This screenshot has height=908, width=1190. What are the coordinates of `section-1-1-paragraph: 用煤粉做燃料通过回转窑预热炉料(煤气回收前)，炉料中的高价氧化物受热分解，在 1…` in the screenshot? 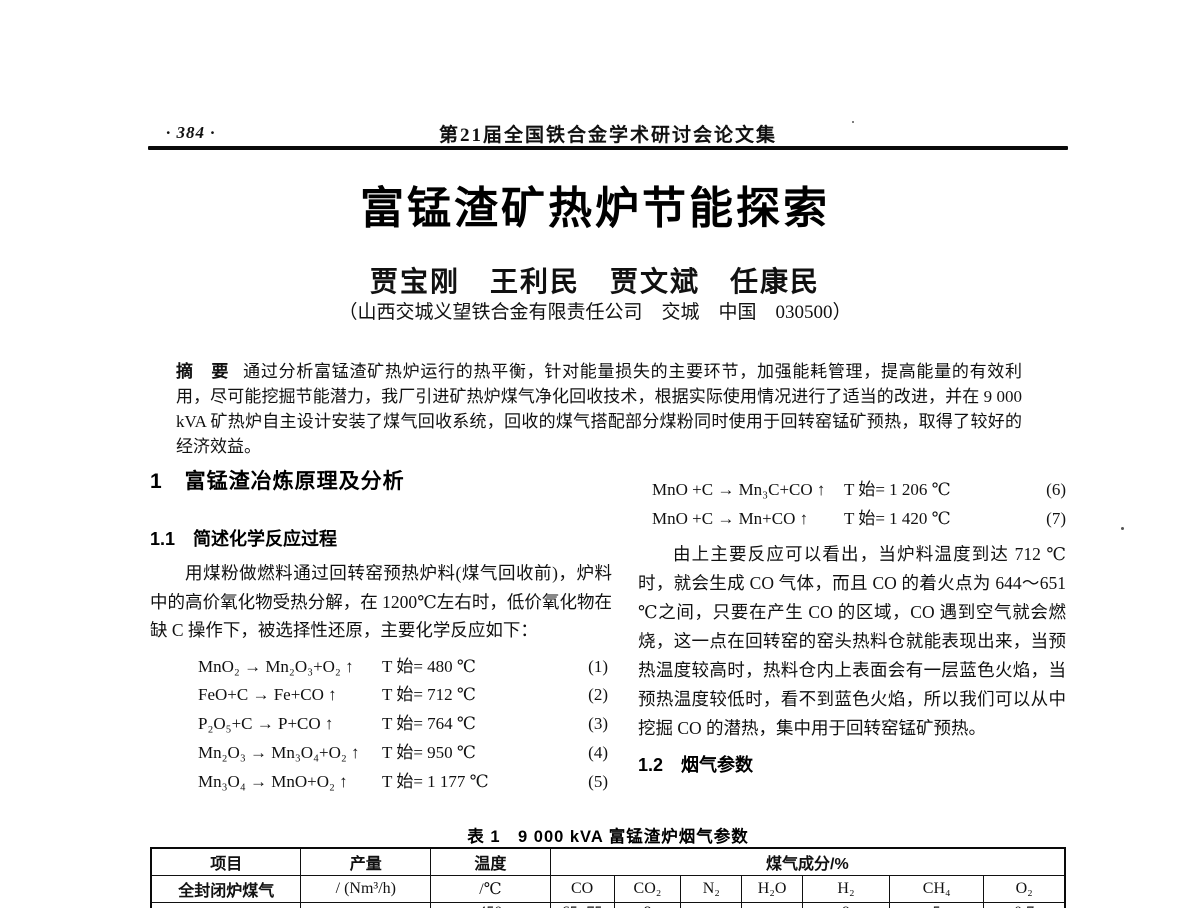 It's located at (381, 601).